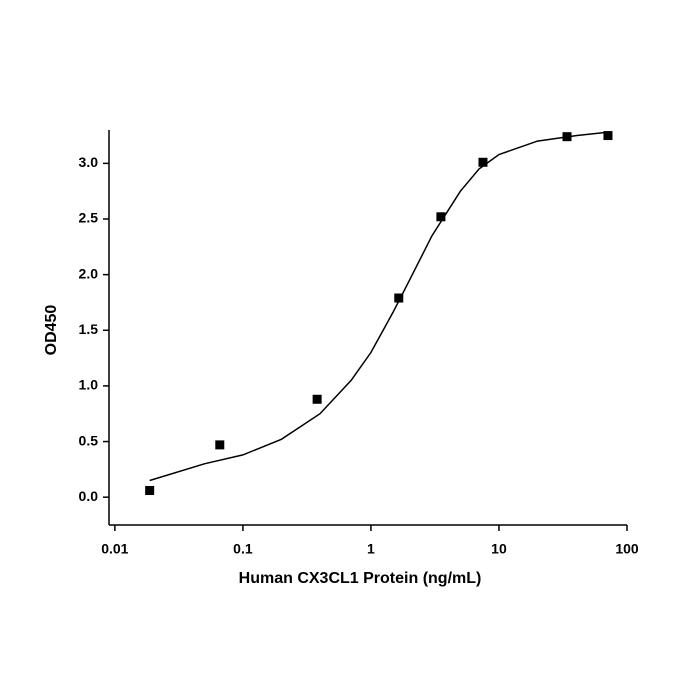 Image resolution: width=700 pixels, height=700 pixels. I want to click on y-tick-label: 0.0, so click(89, 496).